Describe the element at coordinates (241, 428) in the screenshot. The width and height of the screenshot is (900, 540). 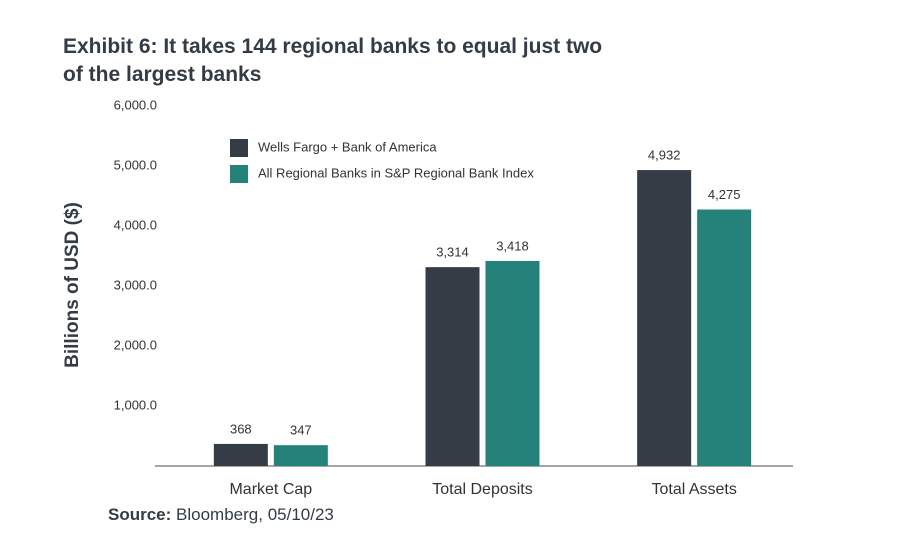
I see `value-label: 368` at that location.